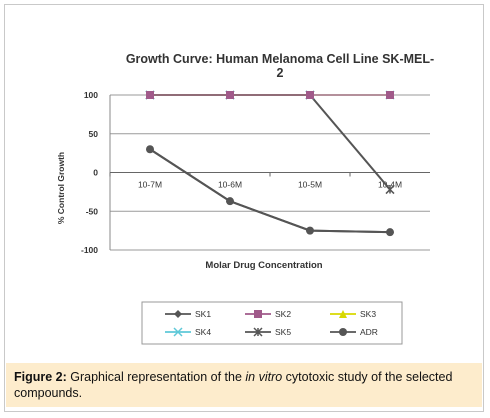 The width and height of the screenshot is (490, 418). I want to click on y-tick-label: -100, so click(89, 250).